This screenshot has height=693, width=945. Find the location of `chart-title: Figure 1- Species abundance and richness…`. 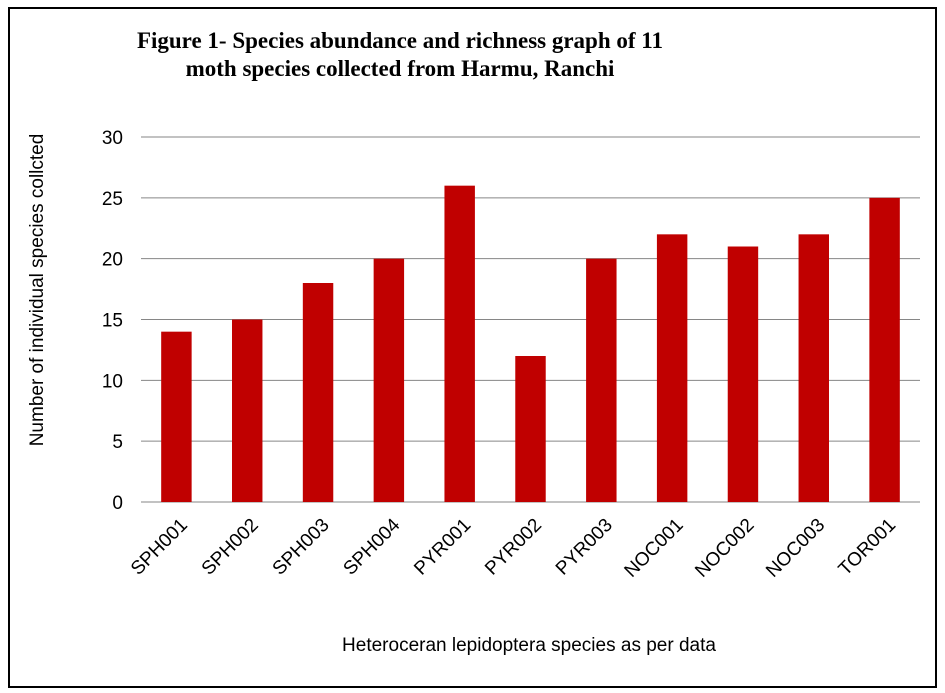

chart-title: Figure 1- Species abundance and richness… is located at coordinates (400, 55).